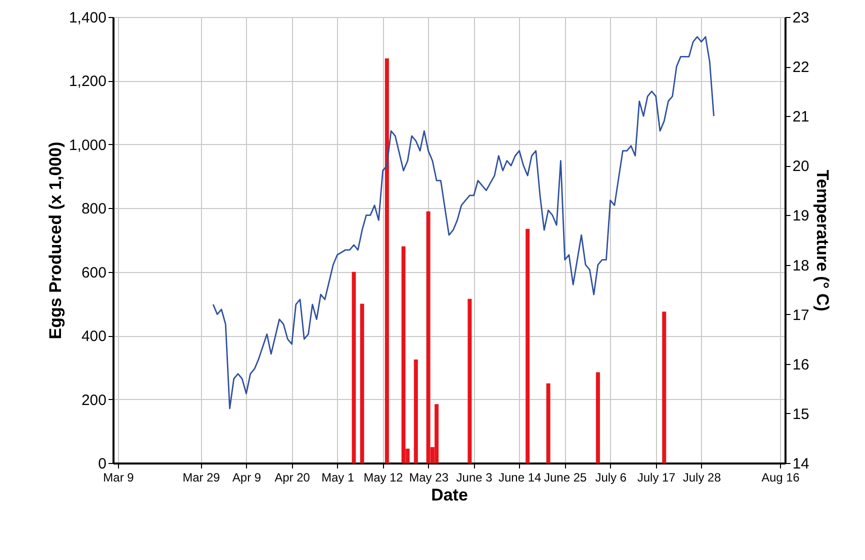 The height and width of the screenshot is (560, 865). Describe the element at coordinates (118, 477) in the screenshot. I see `x-tick-label: Mar 9` at that location.